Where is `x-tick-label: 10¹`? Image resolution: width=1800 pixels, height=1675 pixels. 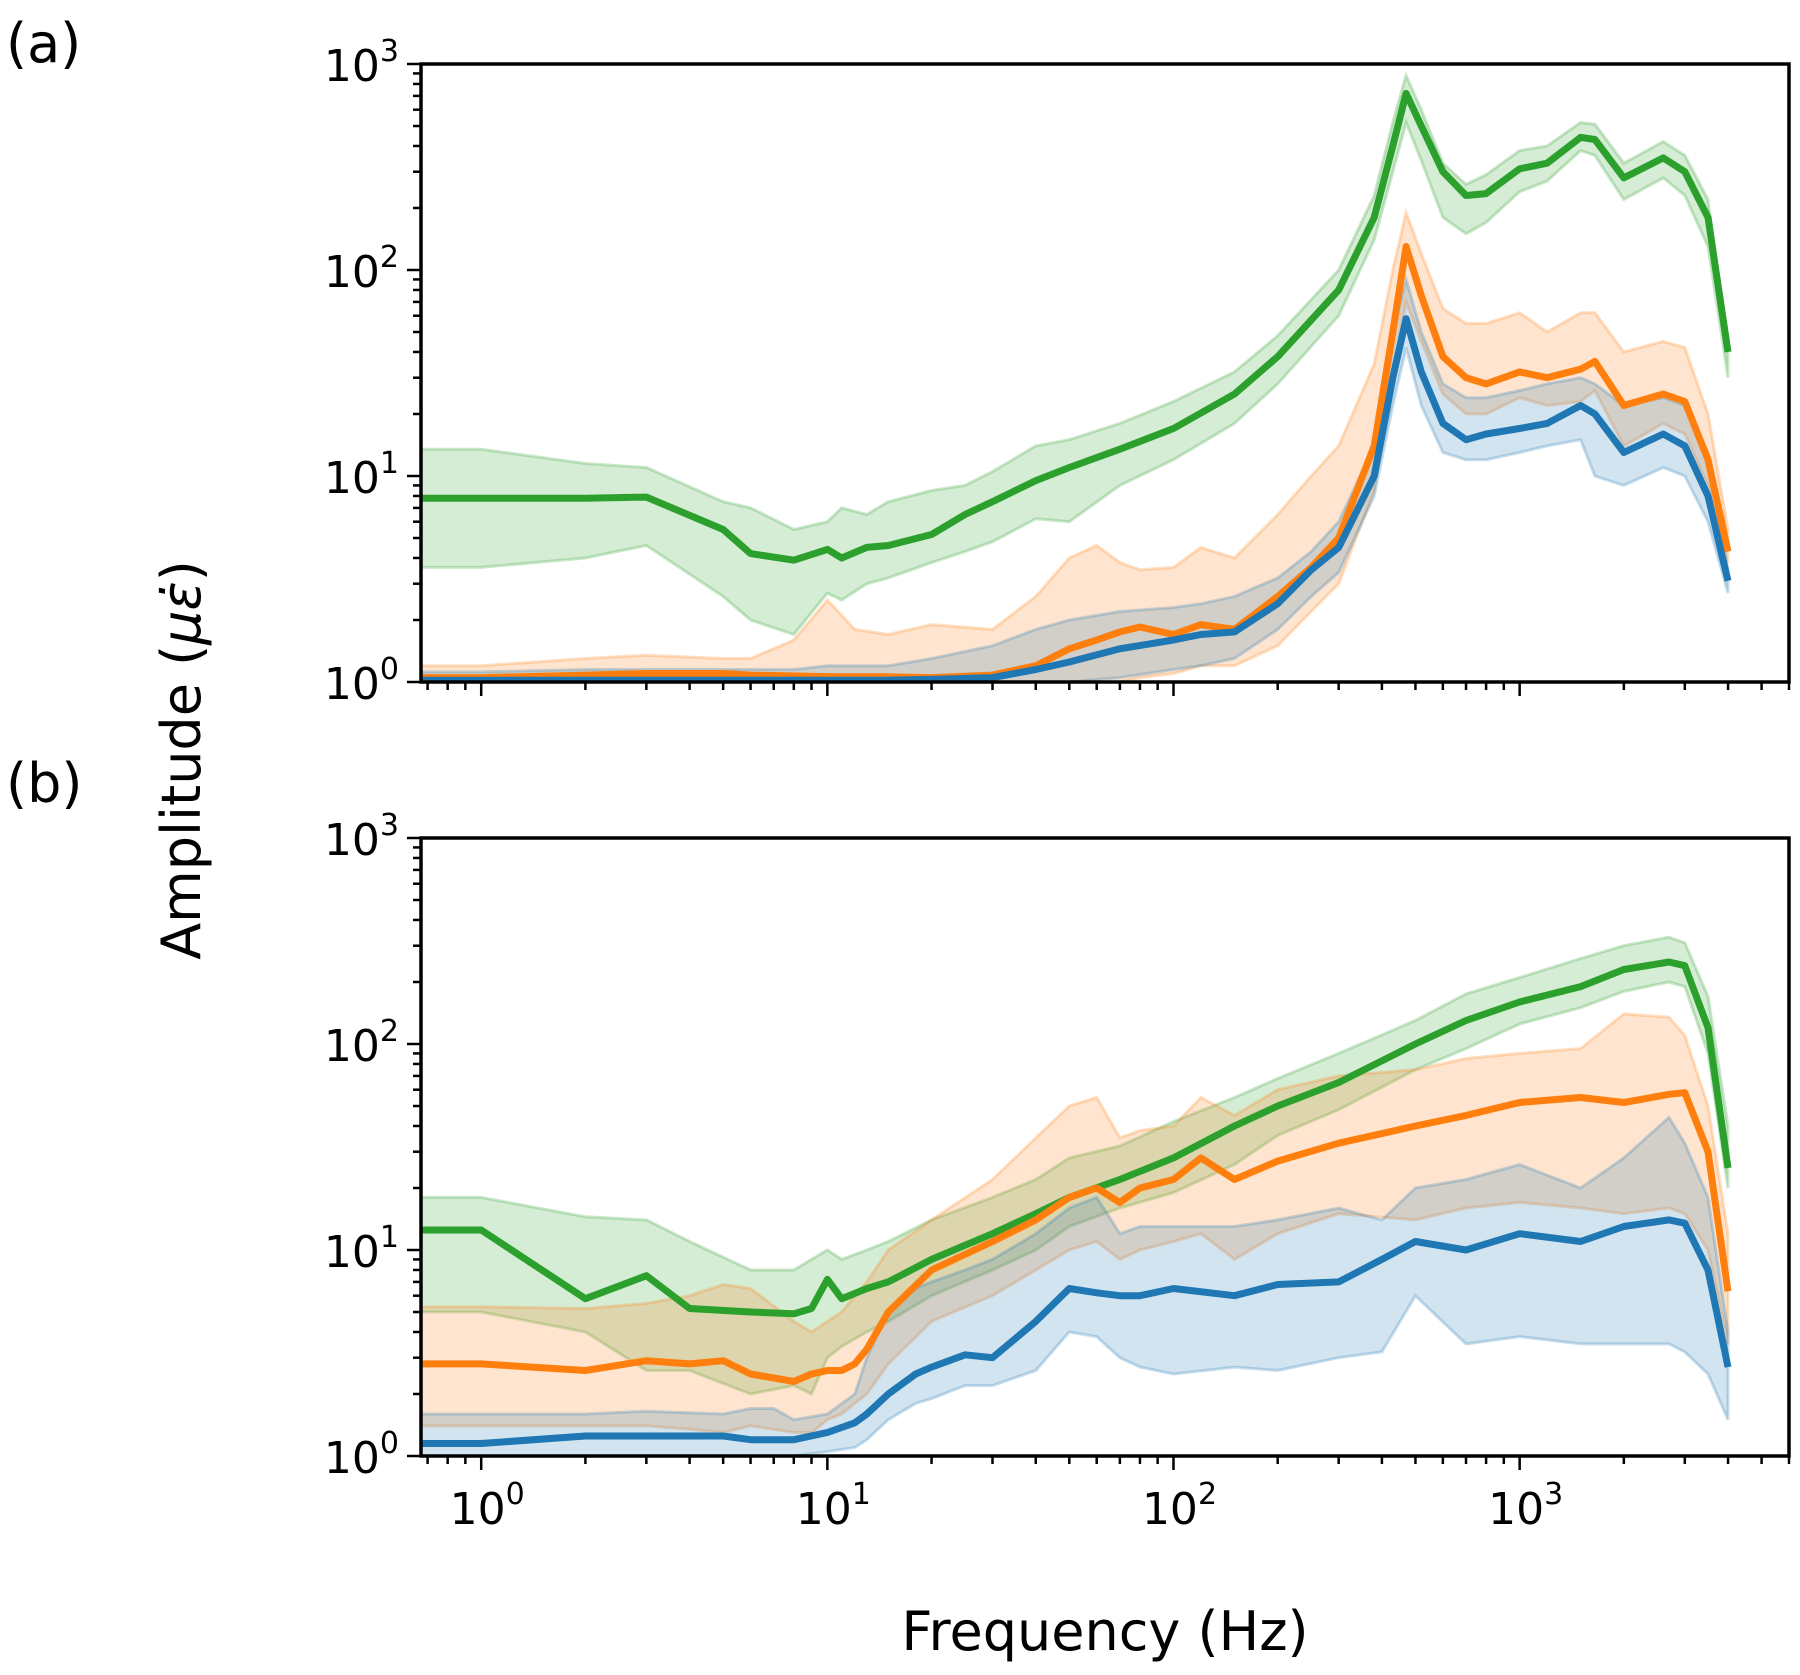 x-tick-label: 10¹ is located at coordinates (833, 1506).